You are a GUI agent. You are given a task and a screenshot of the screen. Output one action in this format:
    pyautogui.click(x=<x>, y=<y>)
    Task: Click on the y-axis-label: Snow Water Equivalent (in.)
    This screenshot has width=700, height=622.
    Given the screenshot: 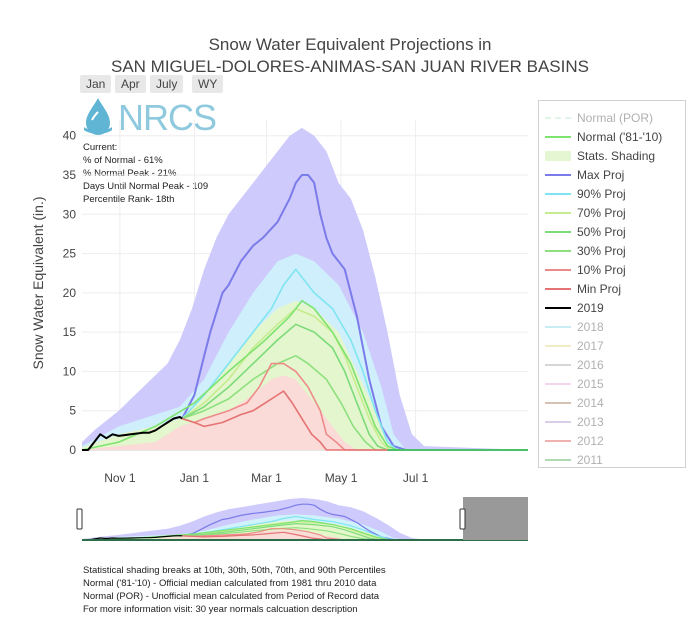 What is the action you would take?
    pyautogui.click(x=38, y=283)
    